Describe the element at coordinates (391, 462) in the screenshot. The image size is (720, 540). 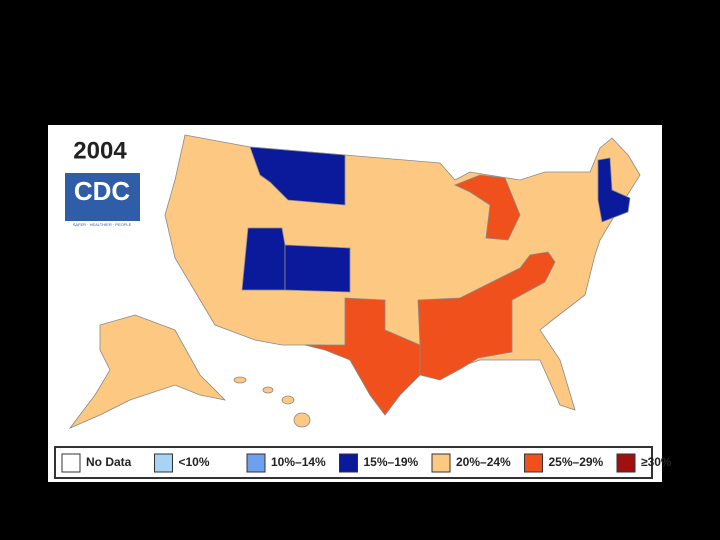
I see `legend-label: 15%–19%` at that location.